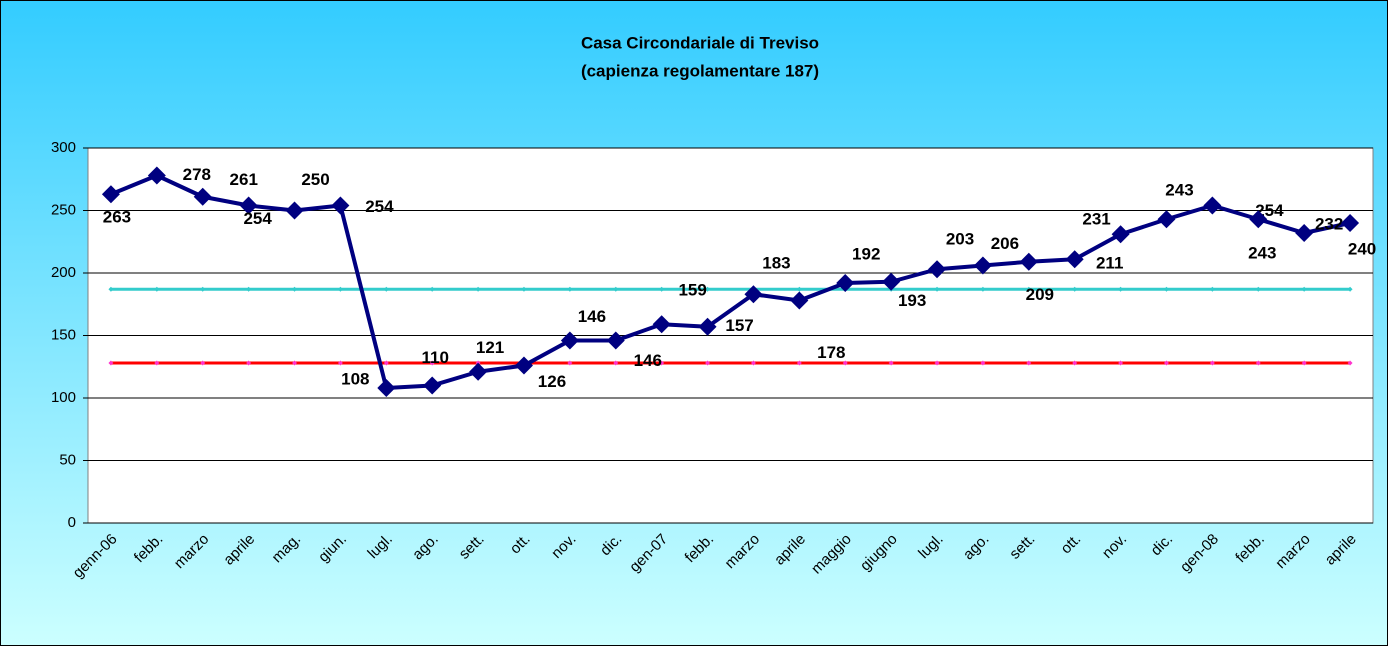 This screenshot has height=651, width=1388. What do you see at coordinates (1109, 263) in the screenshot?
I see `data-label: 211` at bounding box center [1109, 263].